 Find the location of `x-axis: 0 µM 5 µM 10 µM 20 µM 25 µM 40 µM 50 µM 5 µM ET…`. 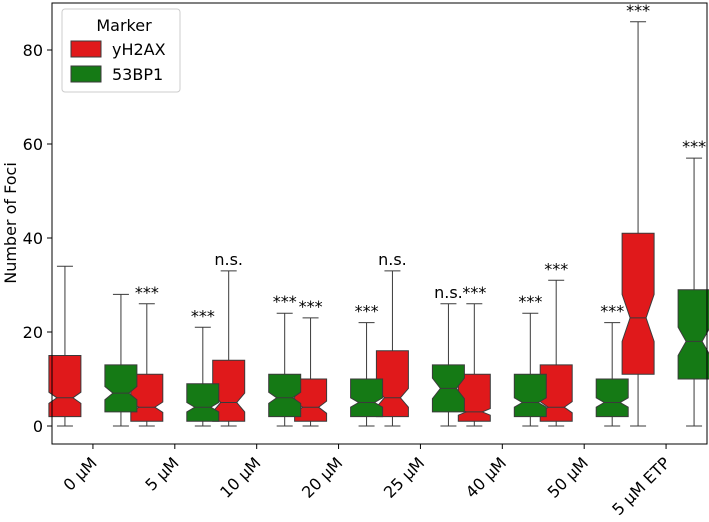

x-axis: 0 µM 5 µM 10 µM 20 µM 25 µM 40 µM 50 µM 5 µM ET… is located at coordinates (367, 481).